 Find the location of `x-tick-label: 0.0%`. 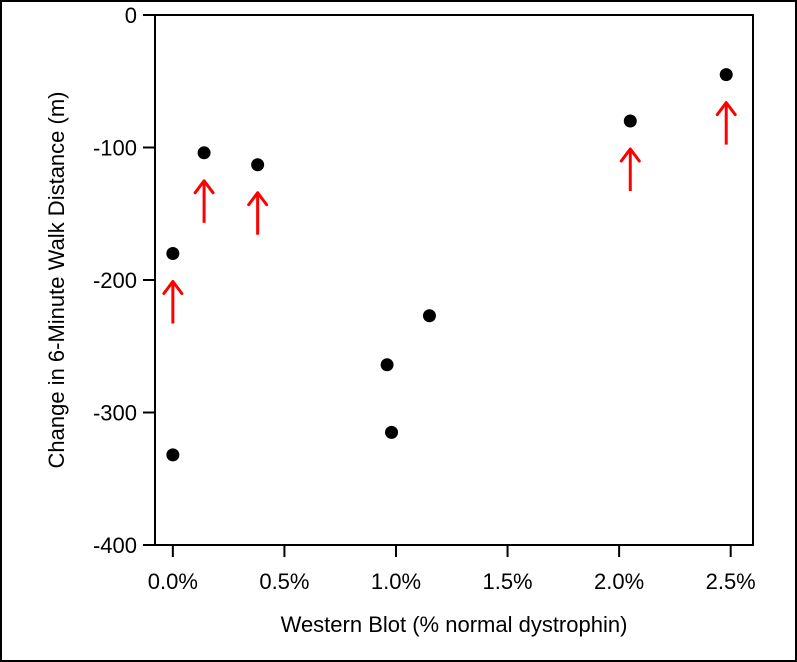

x-tick-label: 0.0% is located at coordinates (173, 581).